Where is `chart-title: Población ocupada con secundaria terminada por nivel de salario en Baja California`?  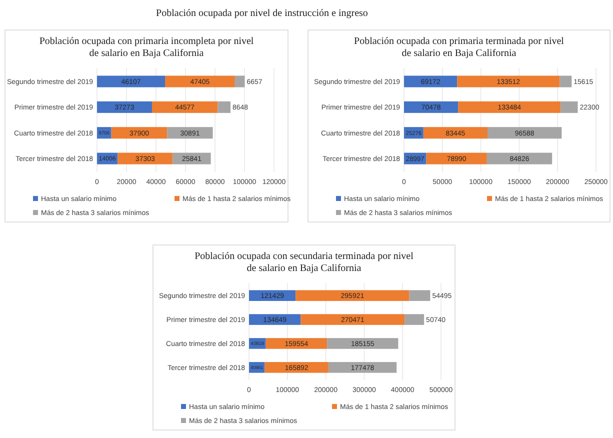
chart-title: Población ocupada con secundaria terminada por nivel de salario en Baja California is located at coordinates (304, 262).